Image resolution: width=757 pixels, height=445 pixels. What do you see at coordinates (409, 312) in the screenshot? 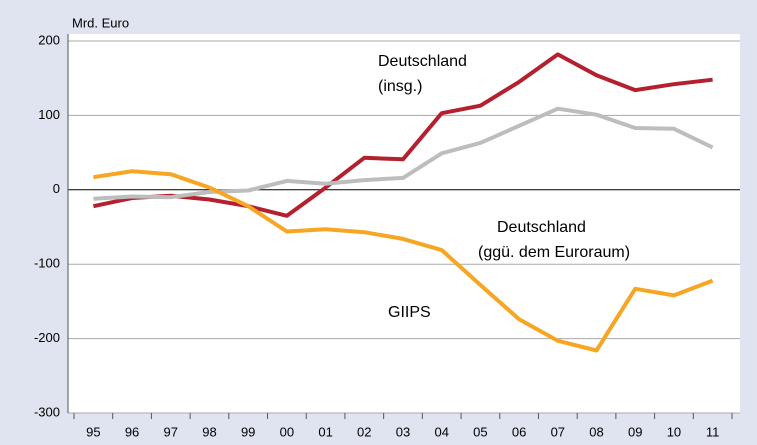
I see `series-label: GIIPS` at bounding box center [409, 312].